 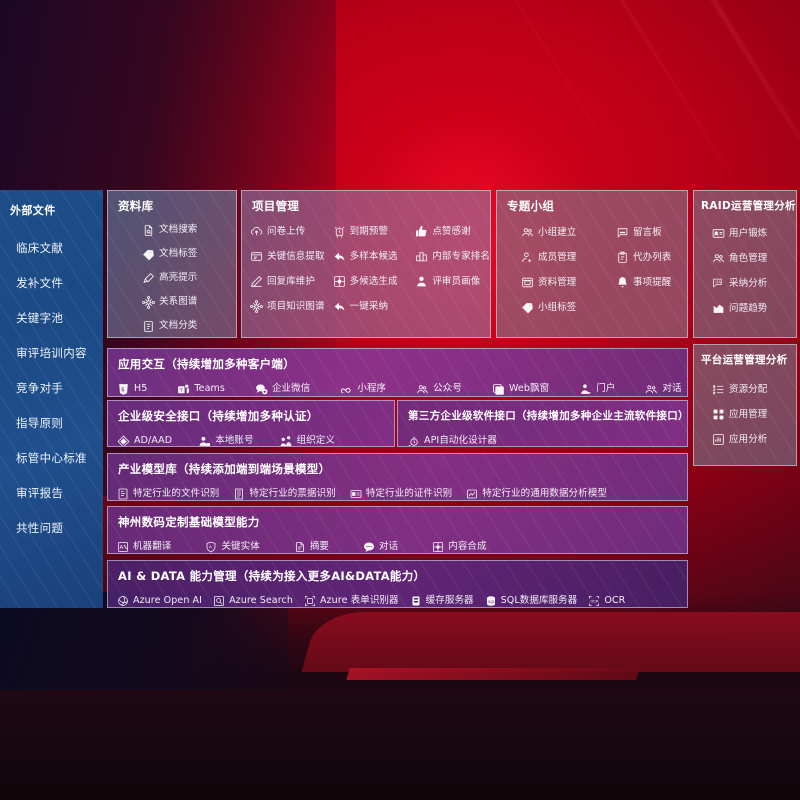 What do you see at coordinates (544, 257) in the screenshot?
I see `tg-item-member-management: 成员管理` at bounding box center [544, 257].